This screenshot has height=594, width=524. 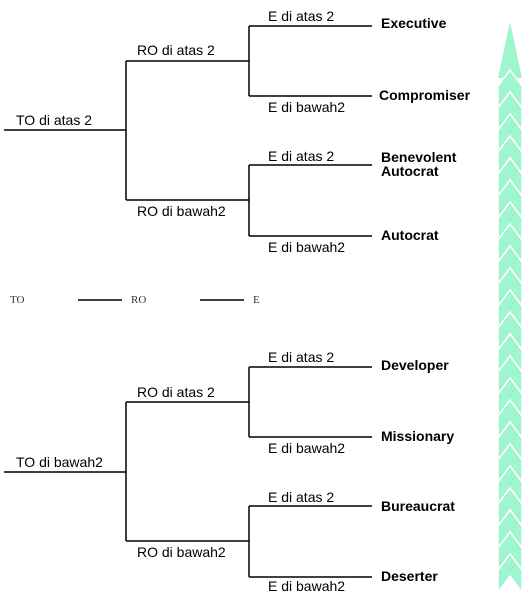 I want to click on e-bottom-4-label: E di bawah2, so click(x=306, y=586).